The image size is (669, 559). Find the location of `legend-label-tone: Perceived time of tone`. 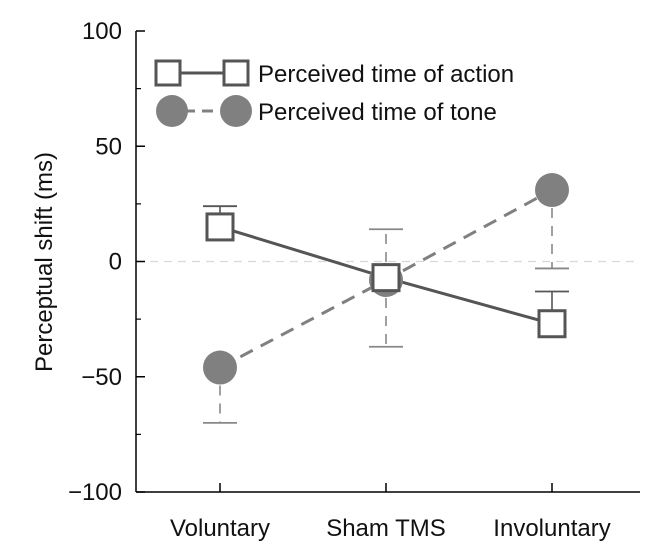

legend-label-tone: Perceived time of tone is located at coordinates (377, 112).